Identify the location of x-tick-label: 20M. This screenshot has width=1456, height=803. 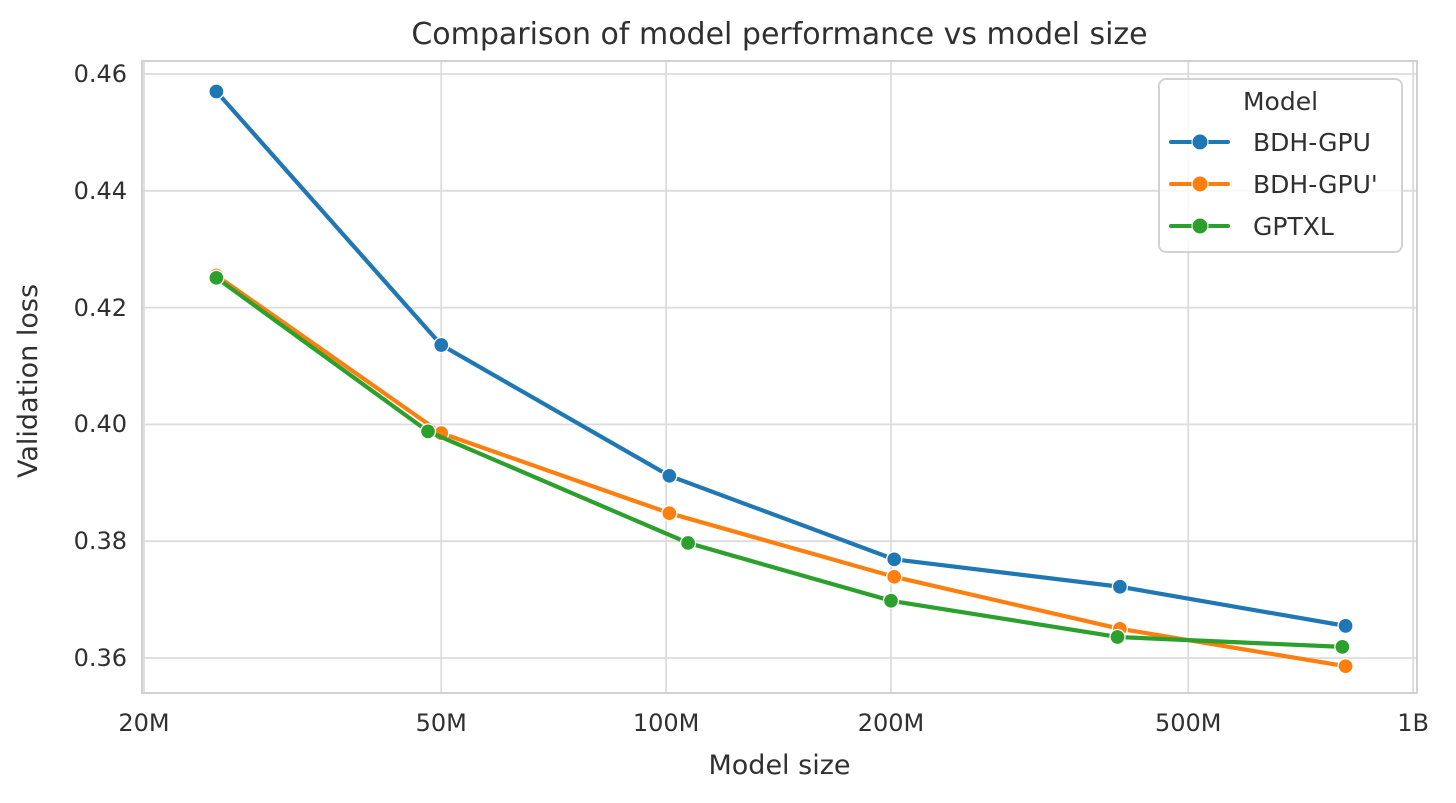
(144, 723).